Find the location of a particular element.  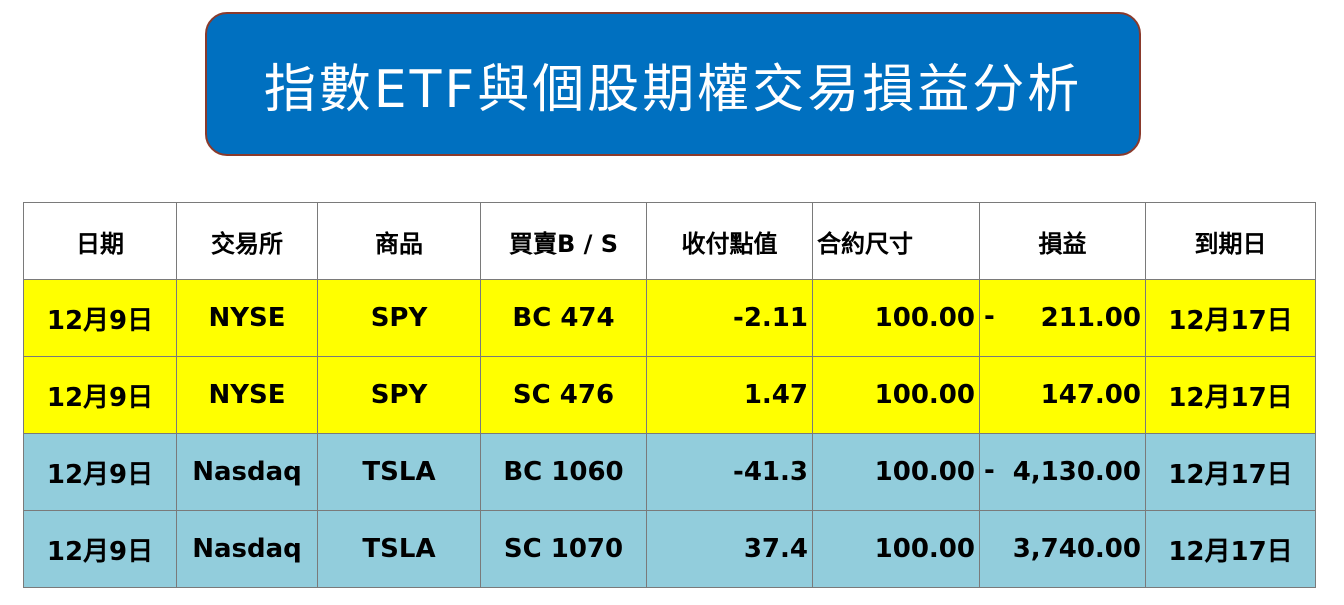

cell-pnl: 147.00 is located at coordinates (1062, 395).